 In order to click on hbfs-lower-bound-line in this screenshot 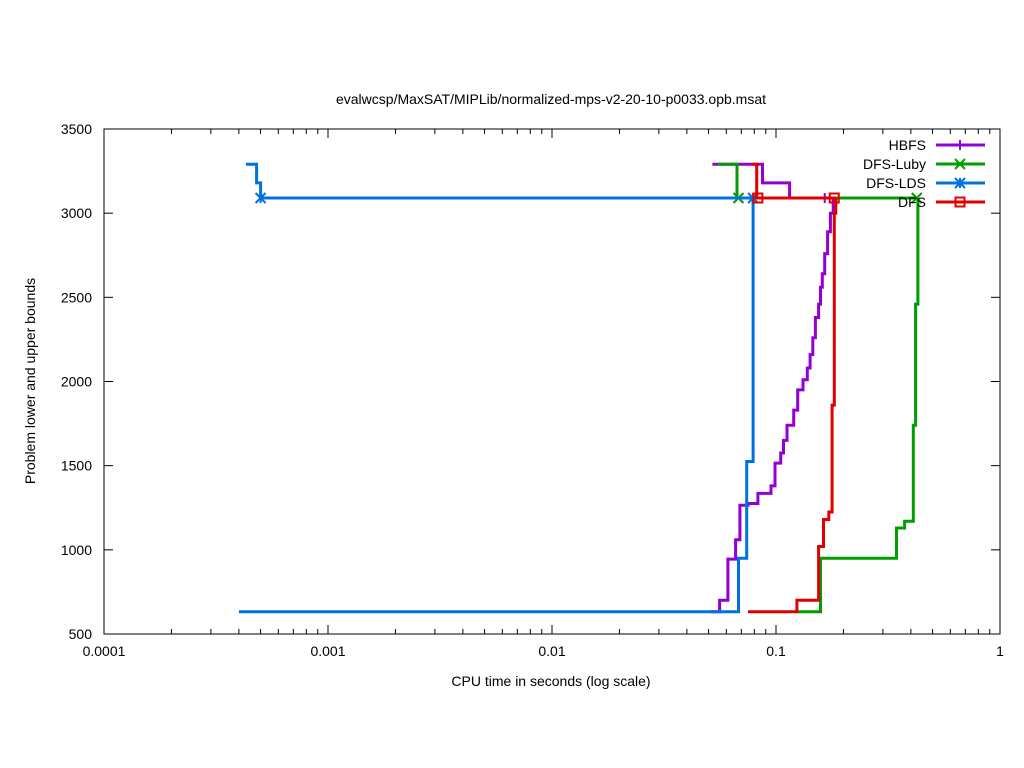, I will do `click(772, 406)`.